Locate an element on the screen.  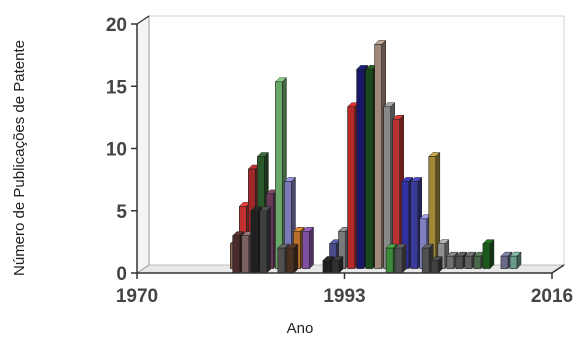
bar-back-1996-face is located at coordinates (378, 156).